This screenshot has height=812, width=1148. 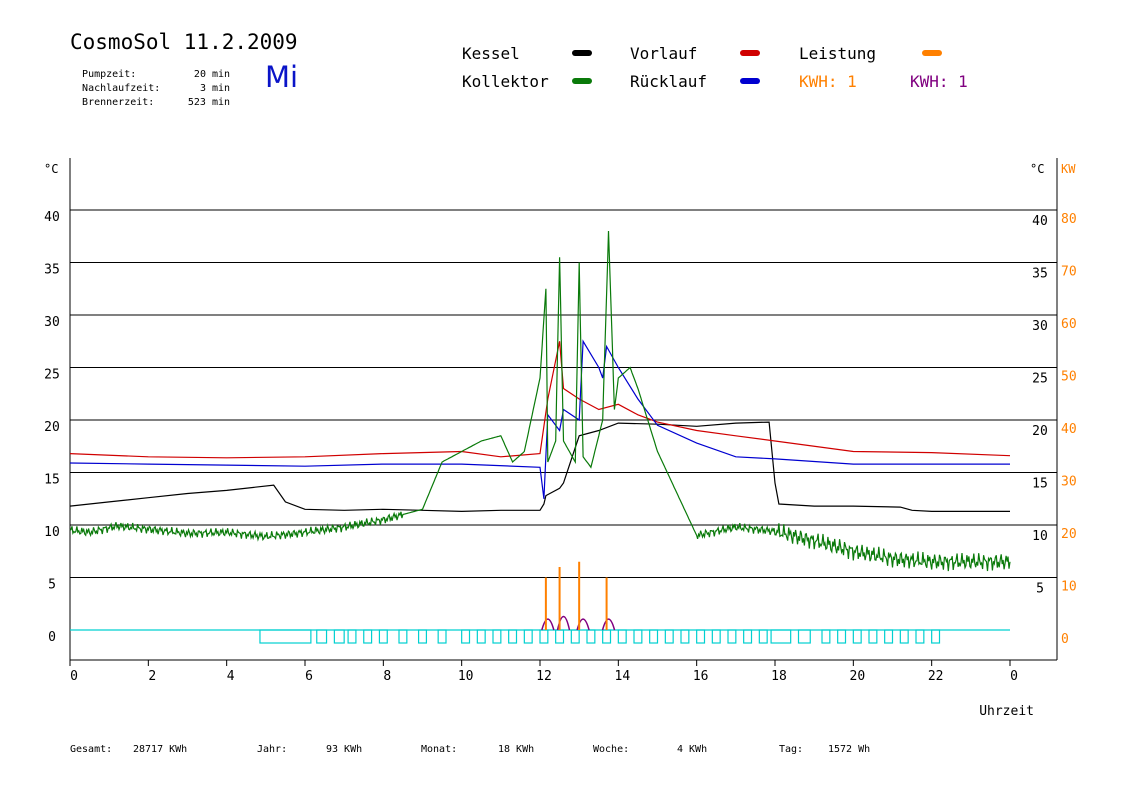 What do you see at coordinates (184, 42) in the screenshot?
I see `chart-title: CosmoSol 11.2.2009` at bounding box center [184, 42].